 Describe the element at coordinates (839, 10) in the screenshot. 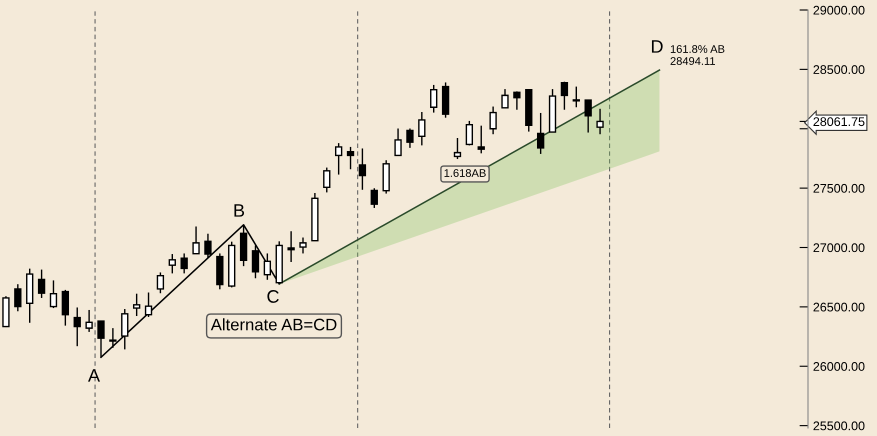

I see `y-tick-label: 29000.00` at that location.